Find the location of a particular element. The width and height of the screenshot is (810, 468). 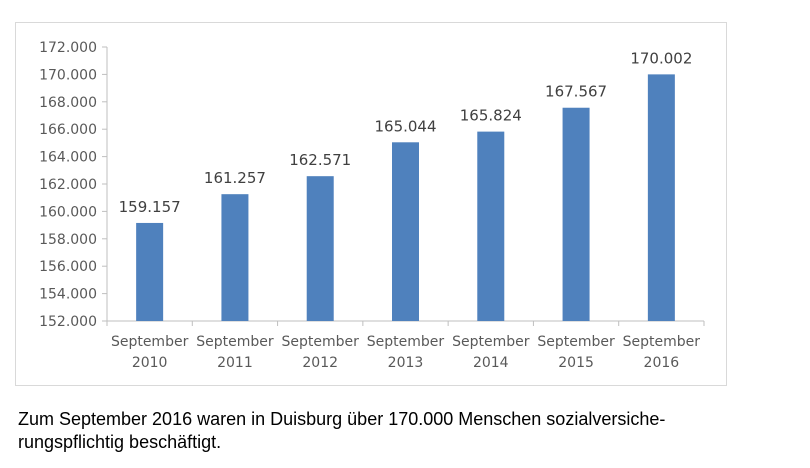

data-label: 162.571 is located at coordinates (320, 160).